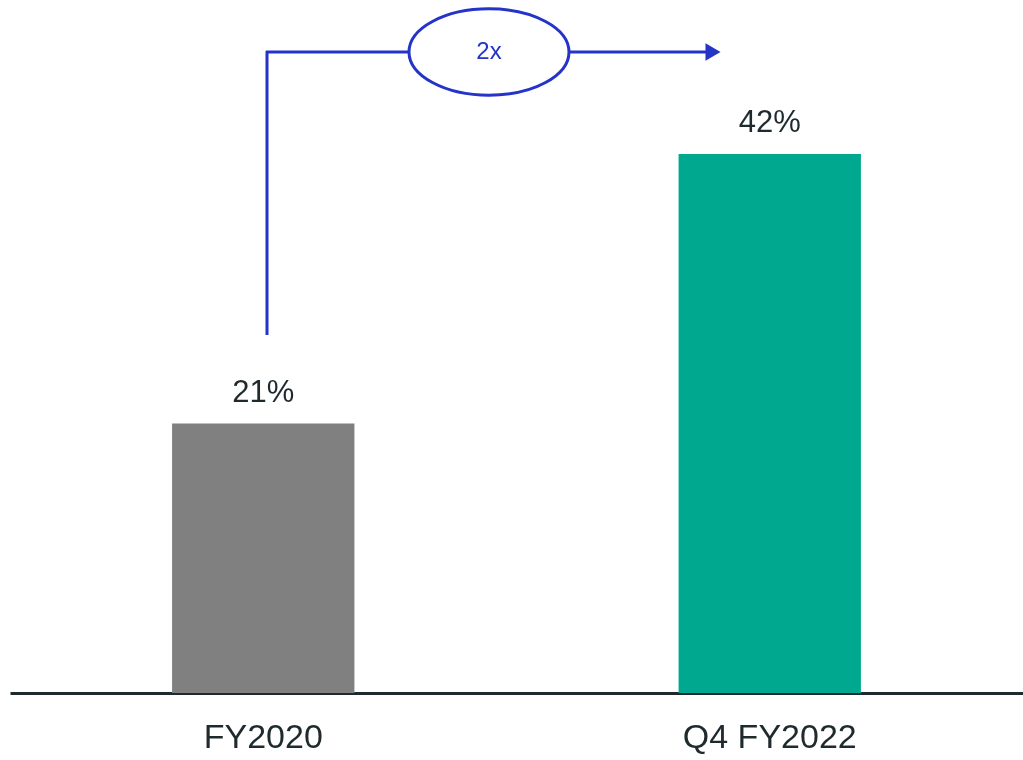  Describe the element at coordinates (263, 735) in the screenshot. I see `x-tick-label: FY2020` at that location.